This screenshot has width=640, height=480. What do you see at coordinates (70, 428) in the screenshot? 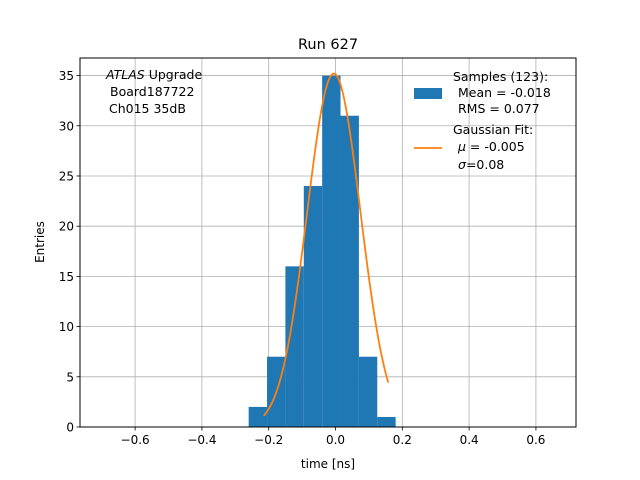
I see `y-tick-label: 0` at bounding box center [70, 428].